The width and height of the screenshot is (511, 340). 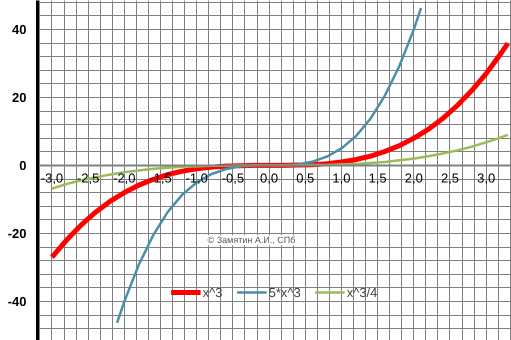 What do you see at coordinates (450, 178) in the screenshot?
I see `x-tick-label: 2,5` at bounding box center [450, 178].